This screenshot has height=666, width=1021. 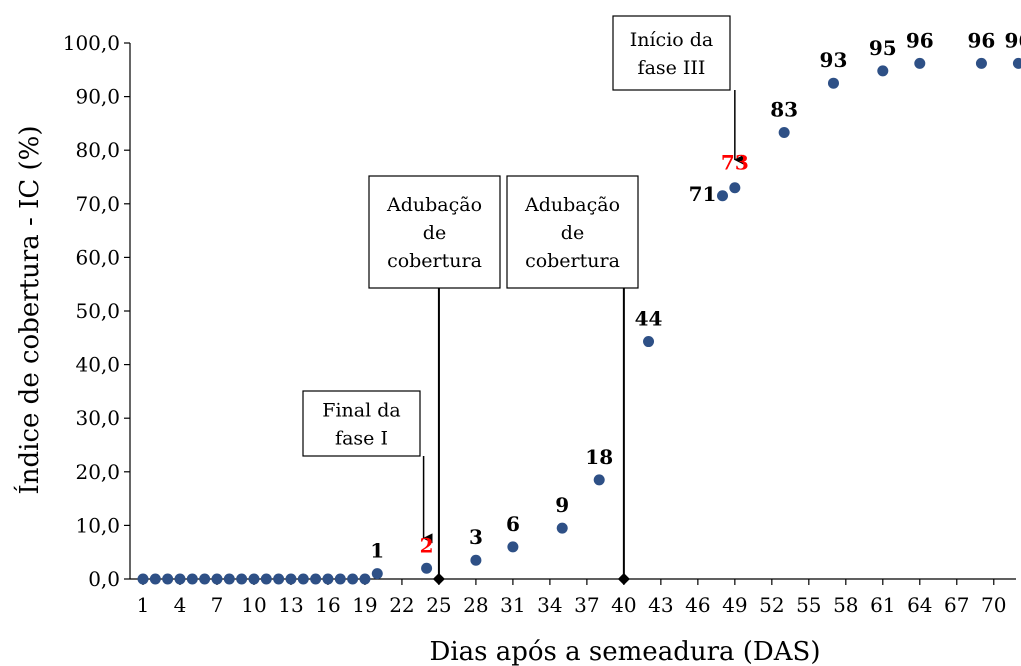 I want to click on y-tick-label: 80,0, so click(x=97, y=150).